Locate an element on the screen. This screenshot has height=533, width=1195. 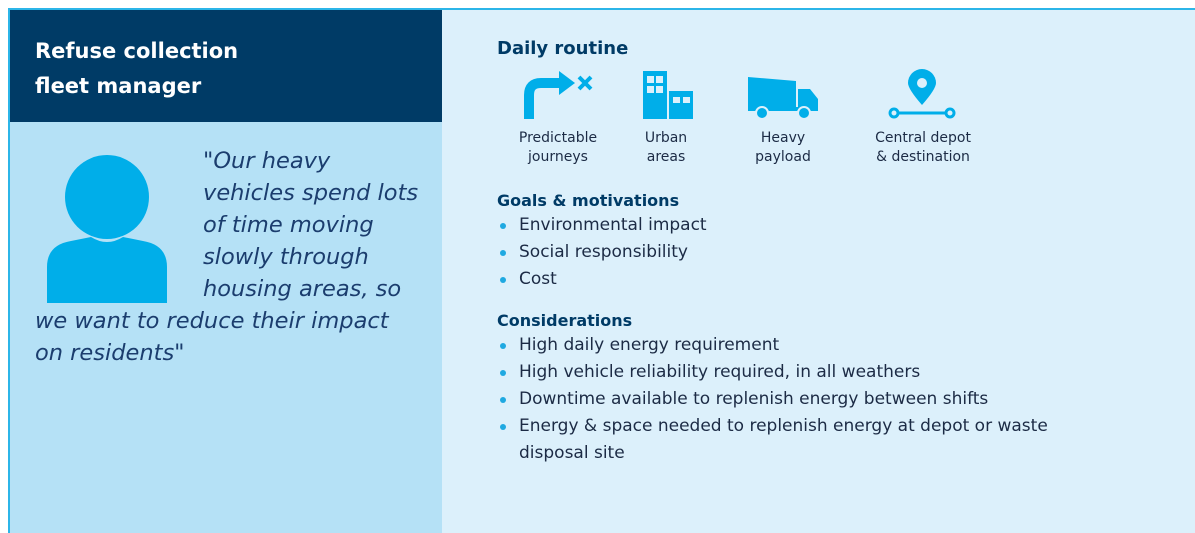
section-heading: Considerations is located at coordinates (565, 320).